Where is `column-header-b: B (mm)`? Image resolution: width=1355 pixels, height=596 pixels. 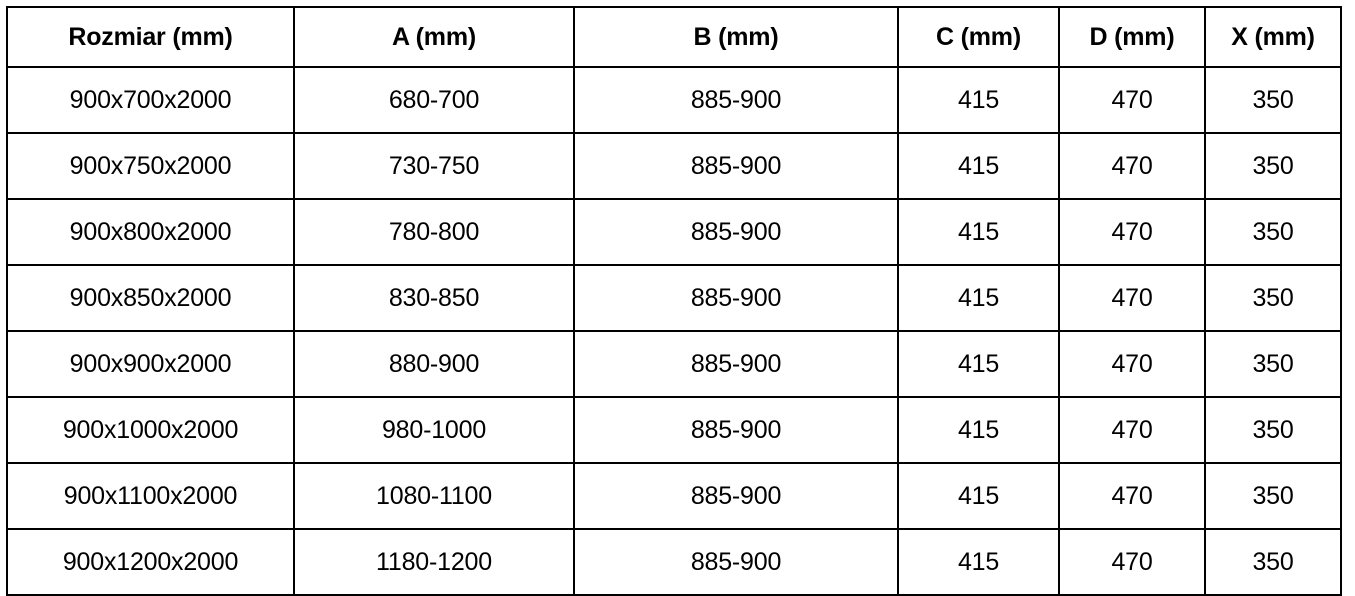
column-header-b: B (mm) is located at coordinates (736, 37).